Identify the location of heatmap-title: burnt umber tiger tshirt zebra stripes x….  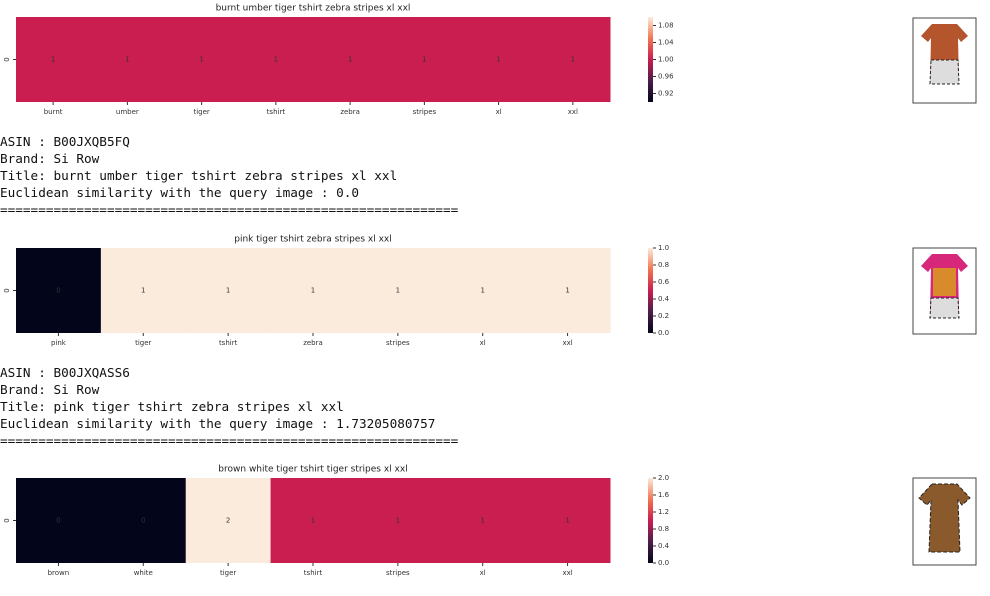
(313, 9).